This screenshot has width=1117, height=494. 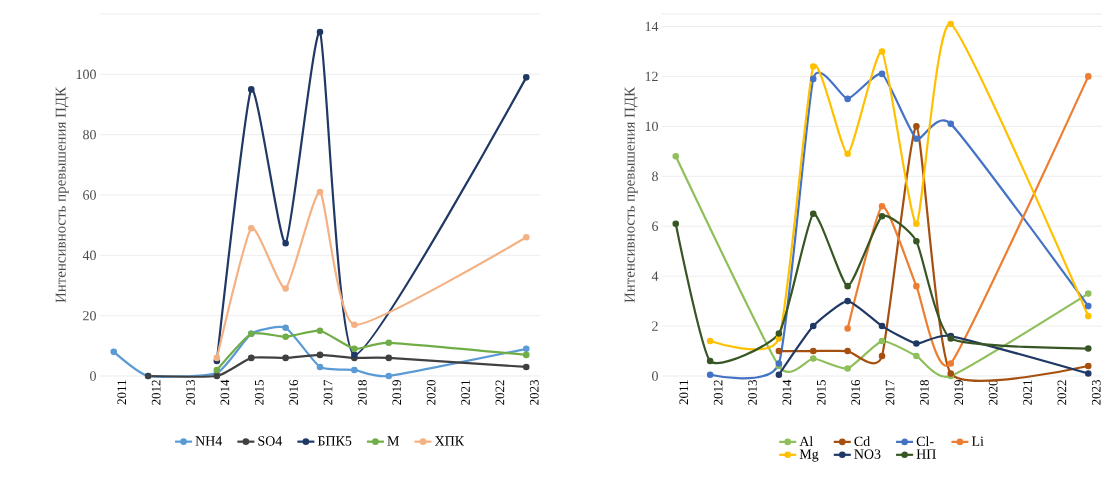 I want to click on legend-label: SO4, so click(x=270, y=441).